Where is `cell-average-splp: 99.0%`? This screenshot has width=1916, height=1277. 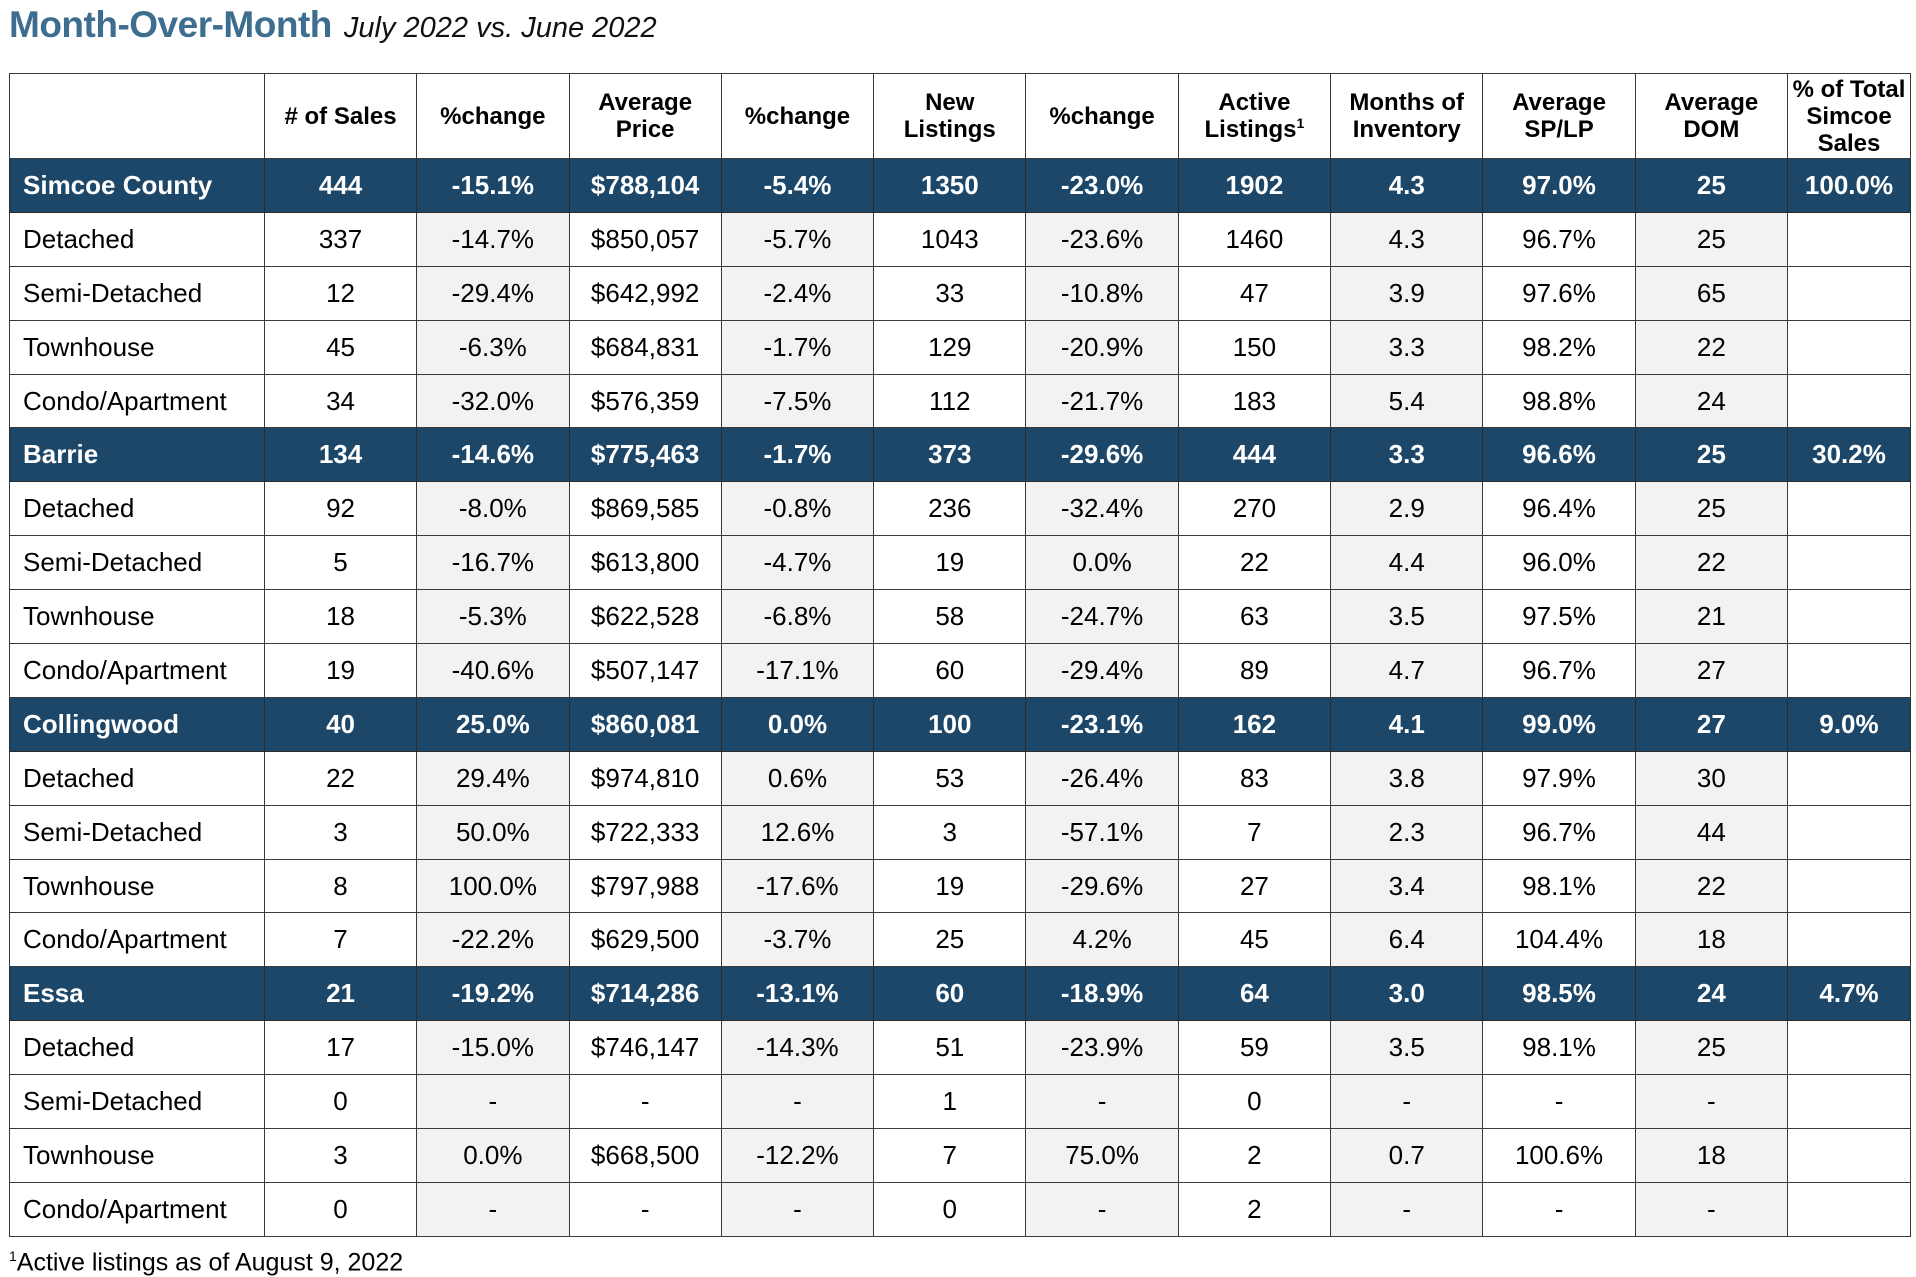
cell-average-splp: 99.0% is located at coordinates (1559, 724).